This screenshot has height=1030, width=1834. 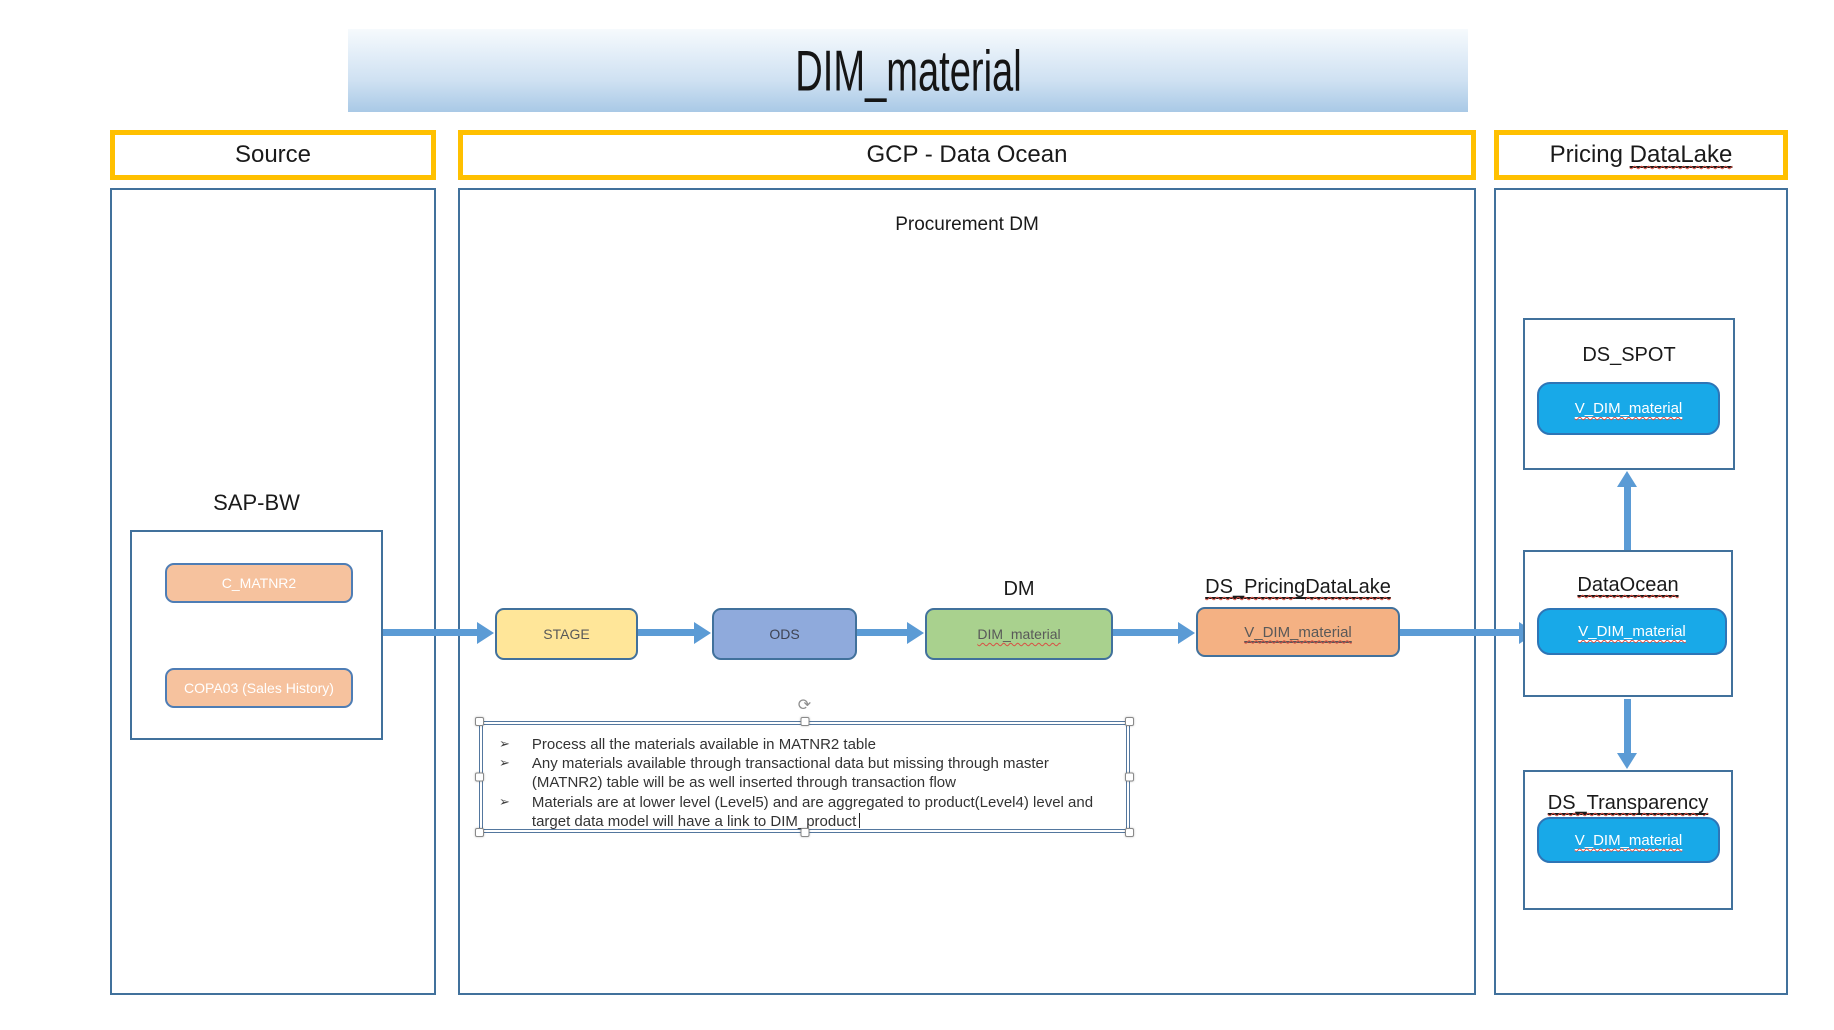 I want to click on stage-node: STAGE, so click(x=566, y=634).